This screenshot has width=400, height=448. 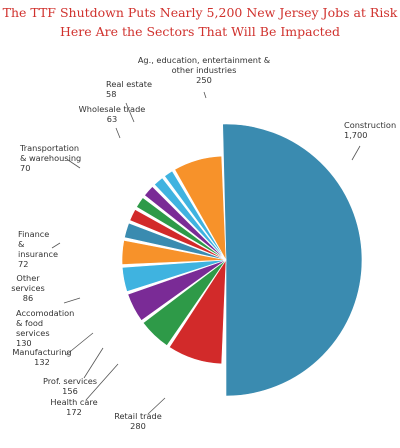 What do you see at coordinates (24, 343) in the screenshot?
I see `slice-value-label: 130` at bounding box center [24, 343].